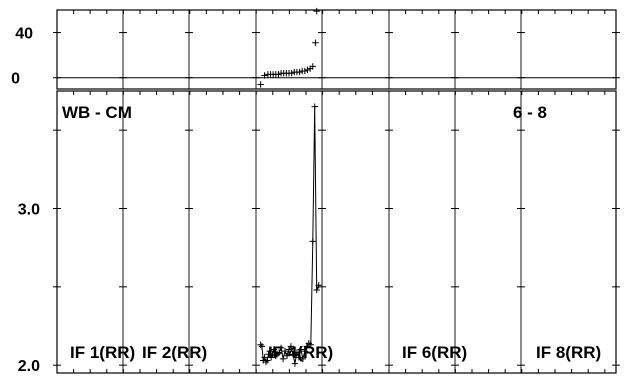 Image resolution: width=632 pixels, height=379 pixels. I want to click on panel-label-if8: IF 8(RR), so click(568, 352).